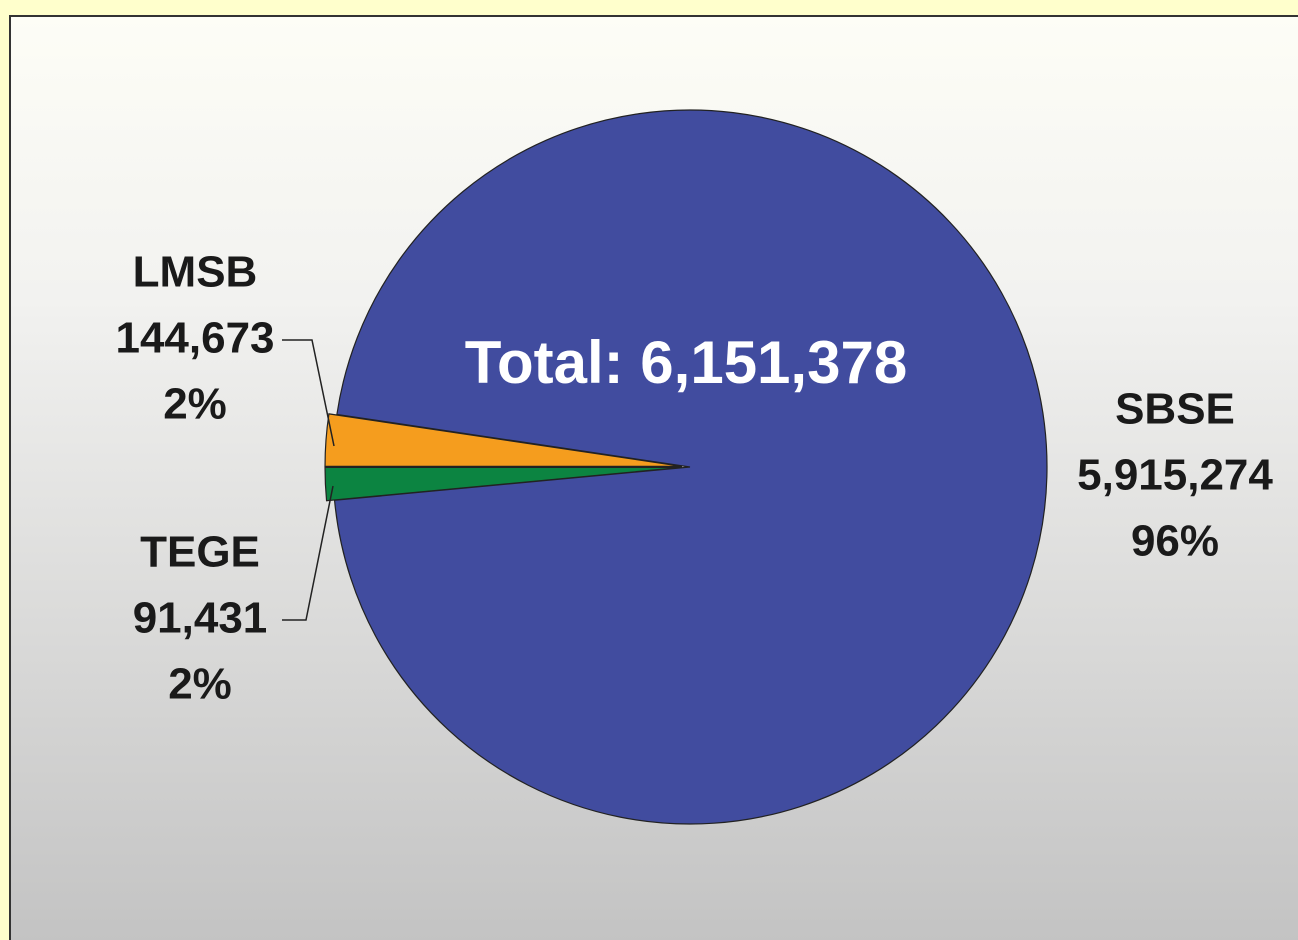  Describe the element at coordinates (200, 618) in the screenshot. I see `value-label: 91,431` at that location.